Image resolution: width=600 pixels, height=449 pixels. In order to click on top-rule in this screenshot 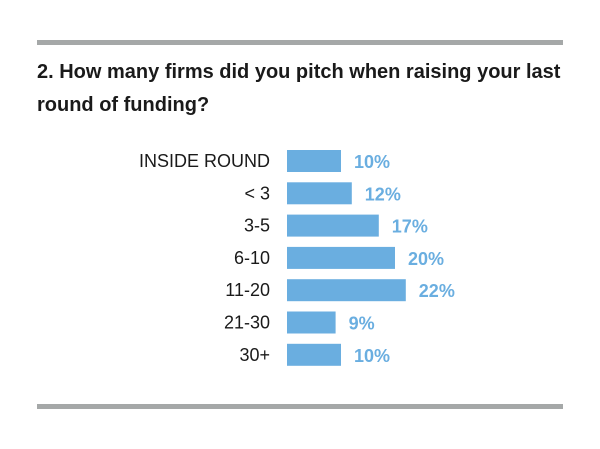, I will do `click(300, 42)`.